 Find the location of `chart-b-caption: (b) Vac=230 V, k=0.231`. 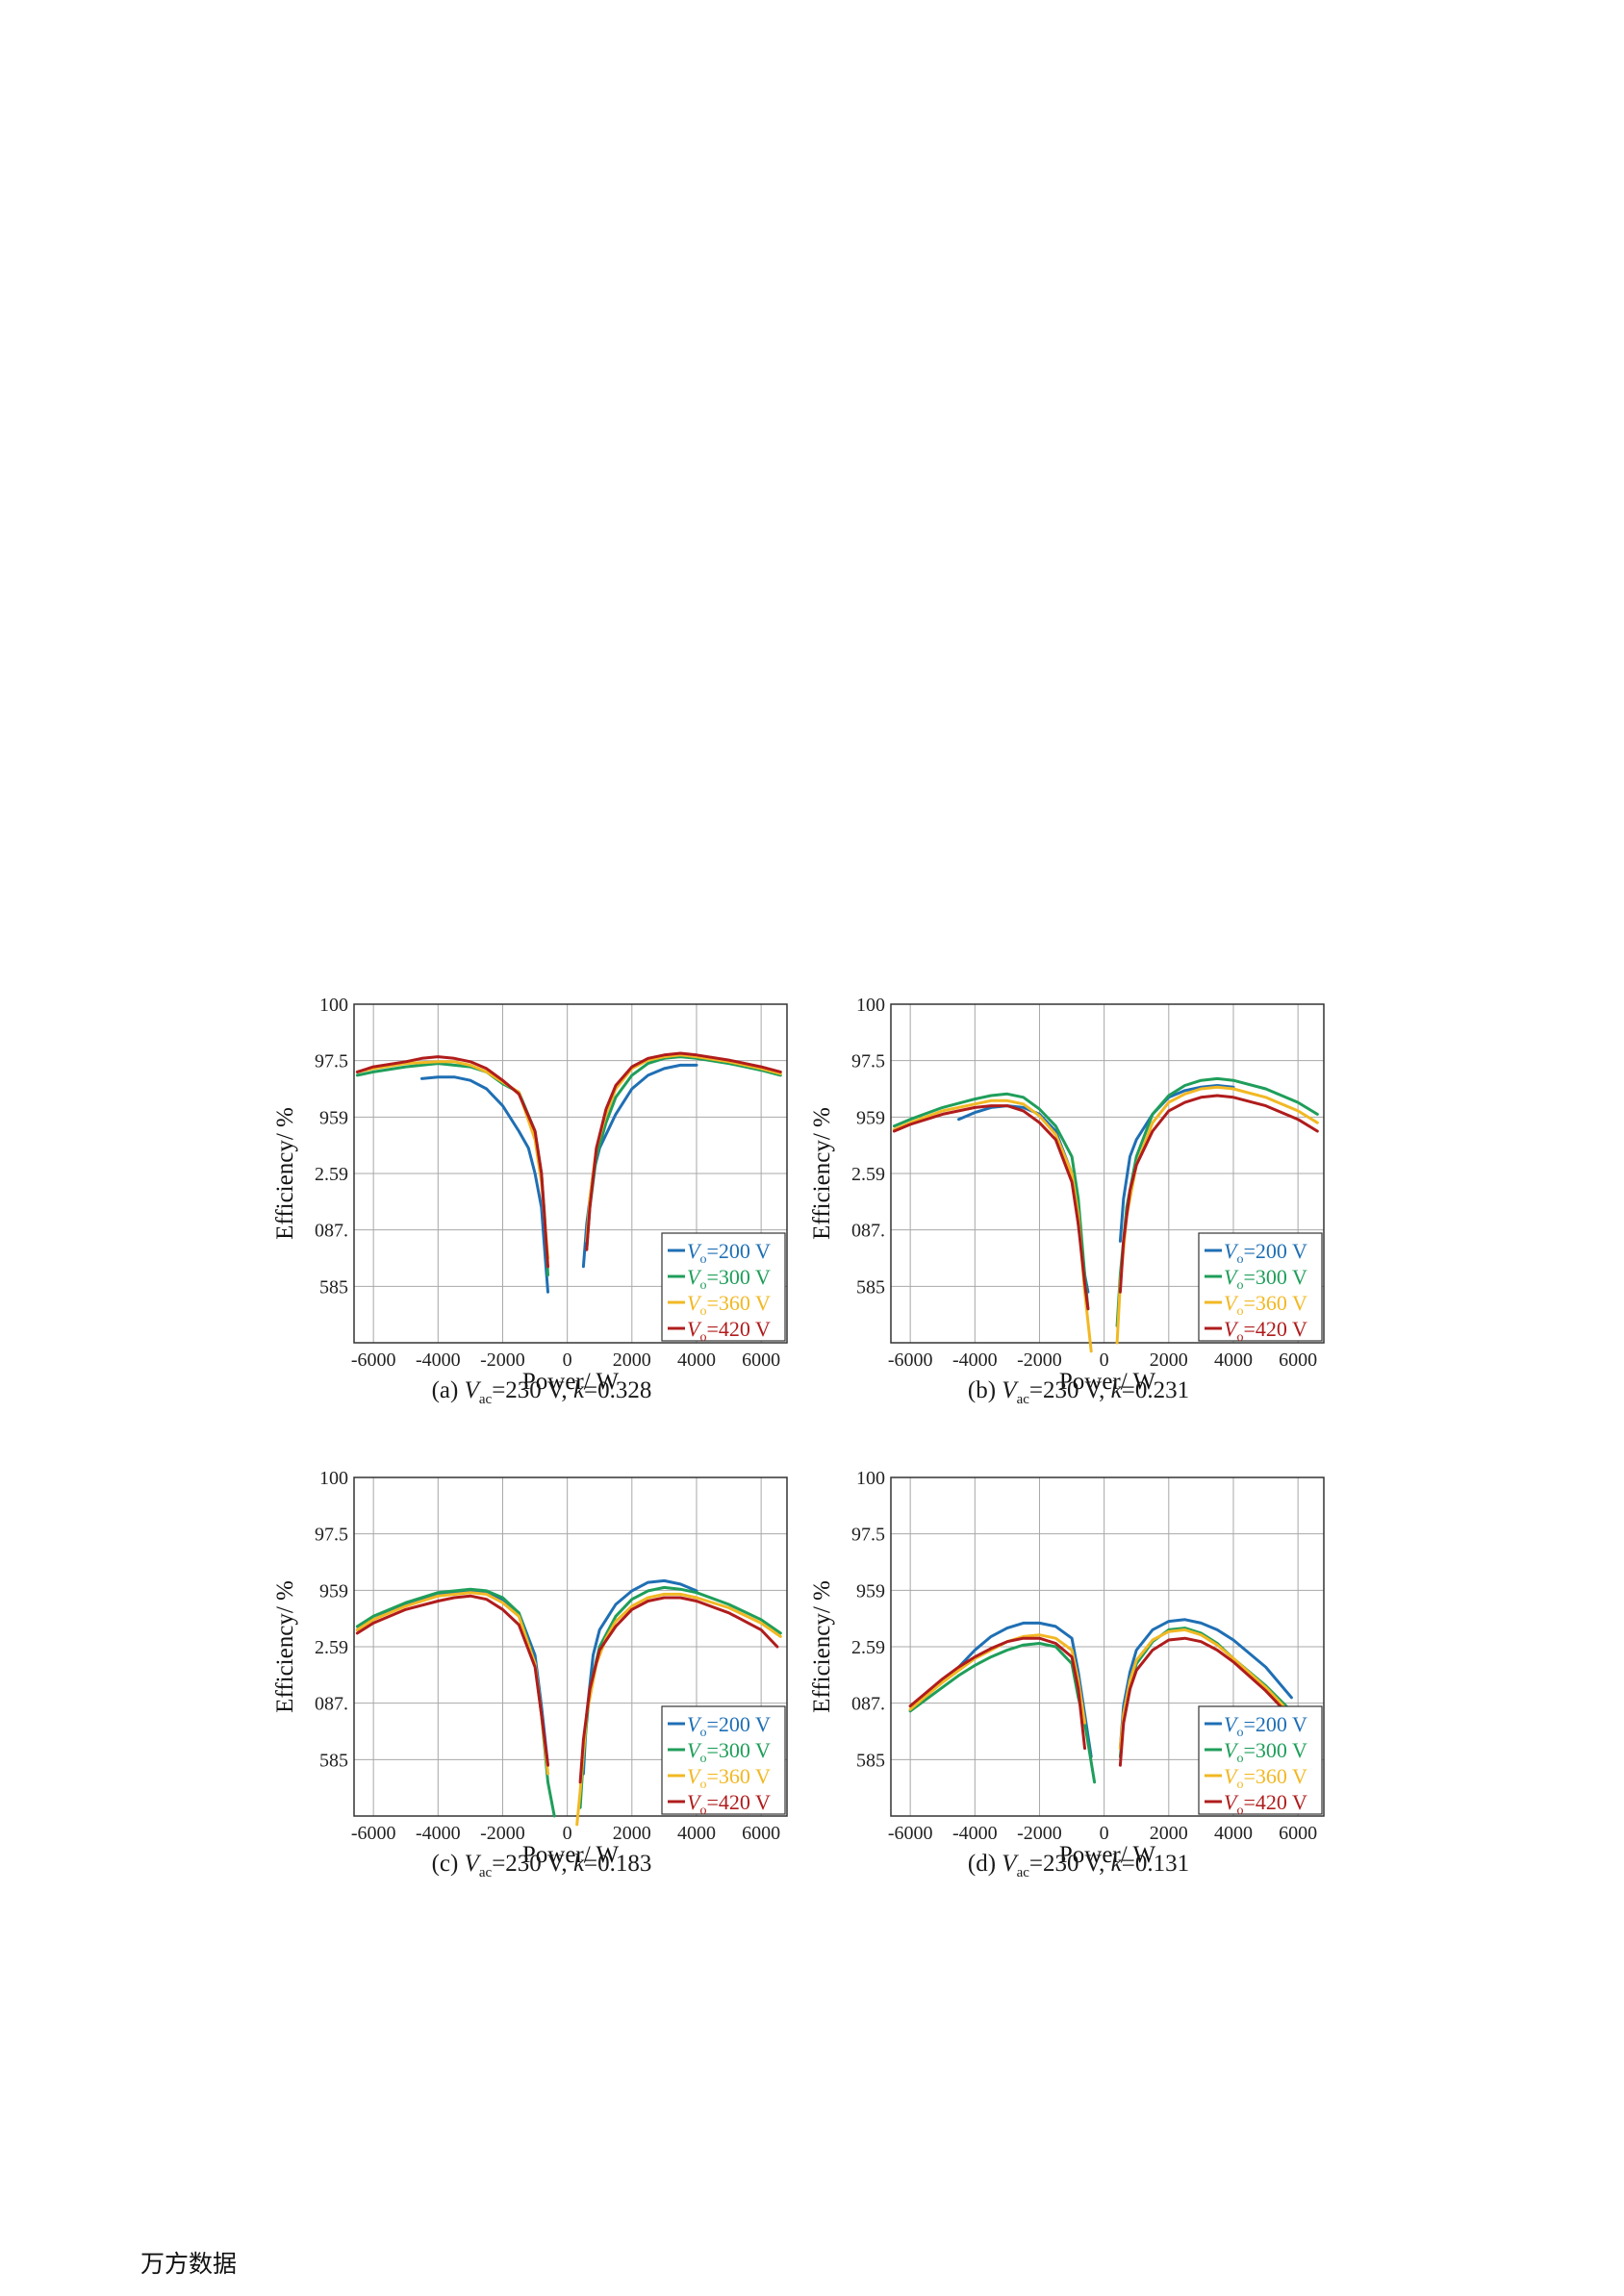

chart-b-caption: (b) Vac=230 V, k=0.231 is located at coordinates (1078, 1392).